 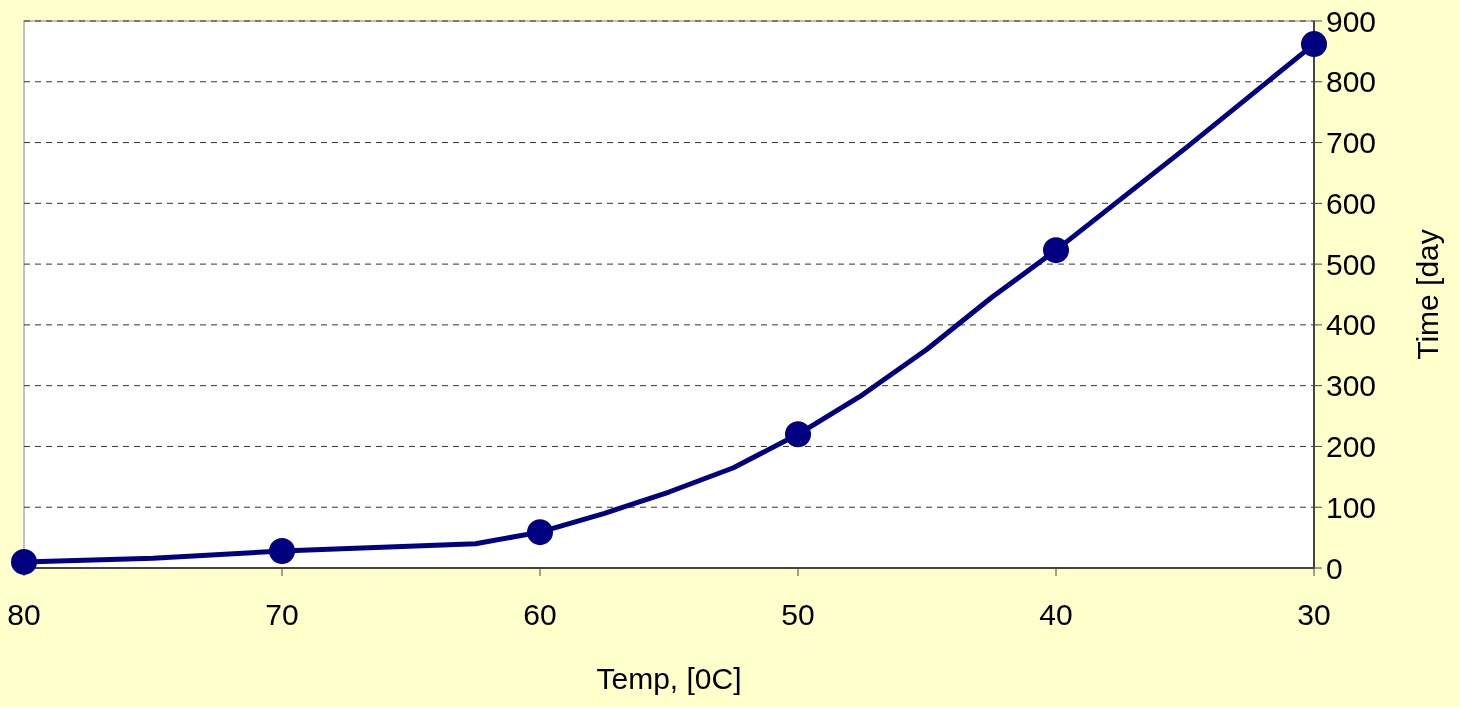 What do you see at coordinates (540, 614) in the screenshot?
I see `x-tick-label: 60` at bounding box center [540, 614].